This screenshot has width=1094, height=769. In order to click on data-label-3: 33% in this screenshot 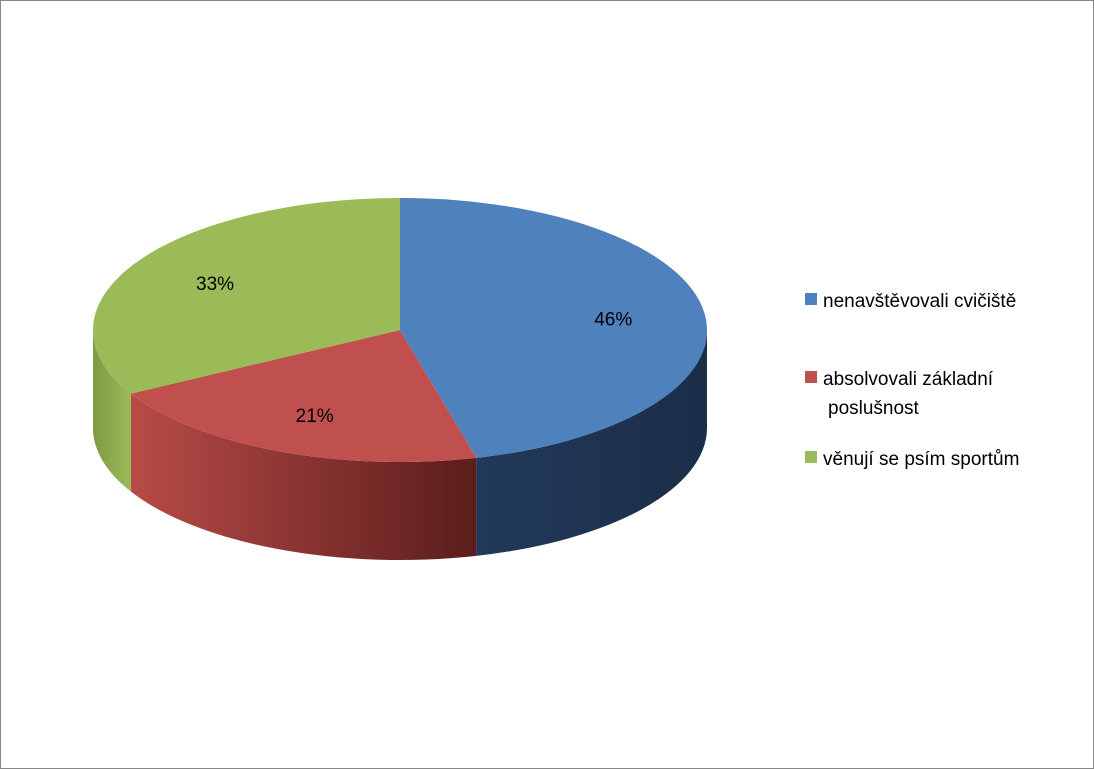, I will do `click(215, 284)`.